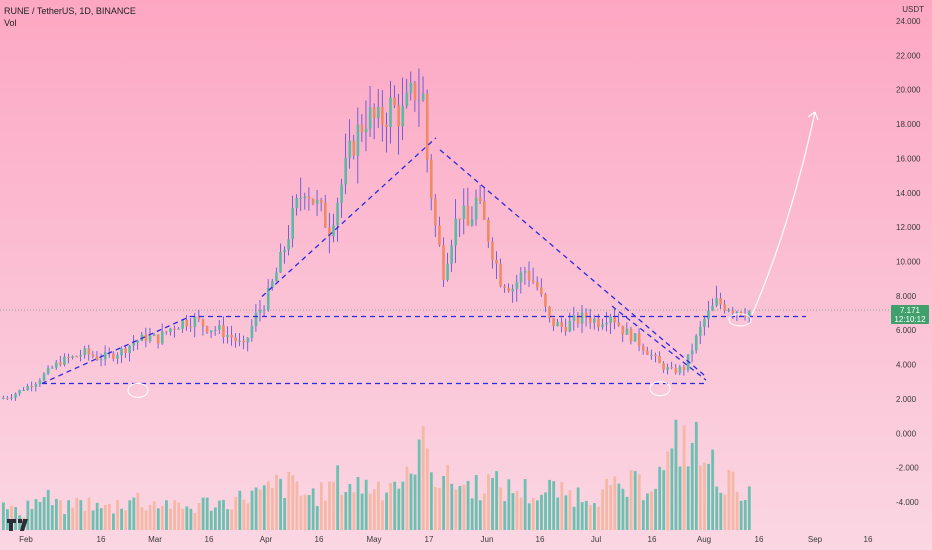 The height and width of the screenshot is (550, 932). What do you see at coordinates (907, 502) in the screenshot?
I see `y-tick-label: -4.000` at bounding box center [907, 502].